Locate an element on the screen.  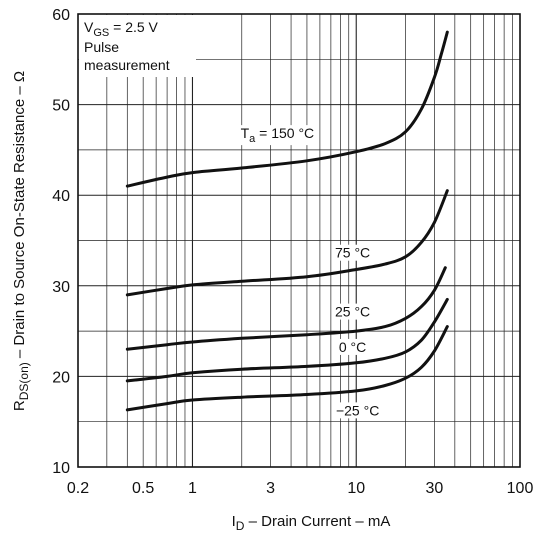
series-label-25c: 25 °C is located at coordinates (352, 312).